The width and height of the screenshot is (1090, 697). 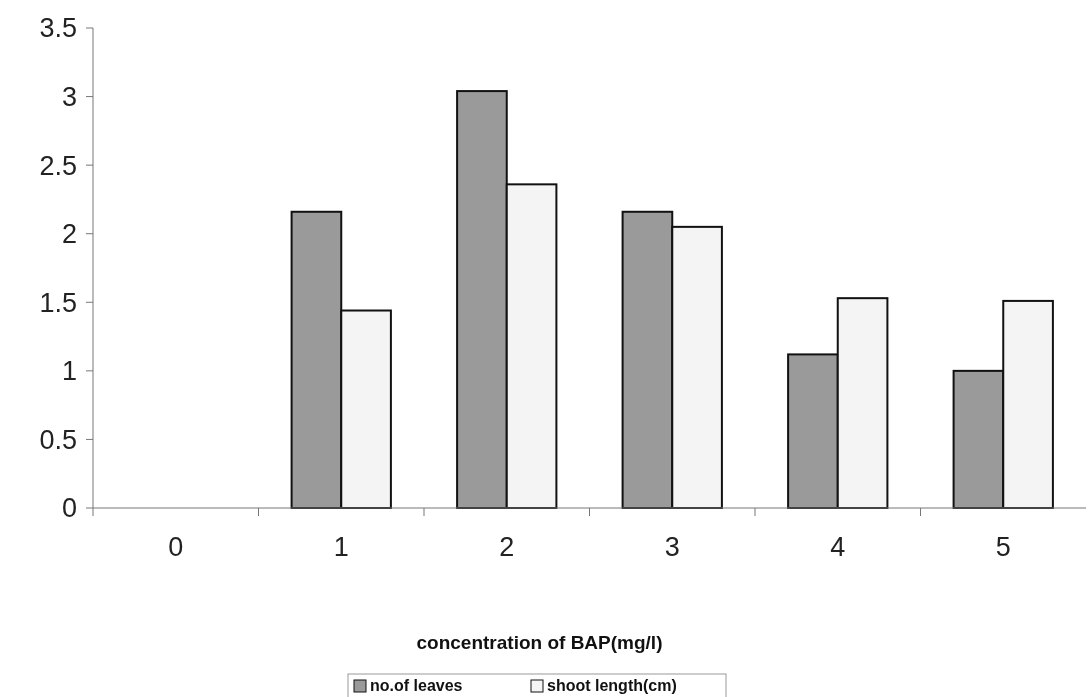 I want to click on x-tick-label: 1, so click(x=341, y=547).